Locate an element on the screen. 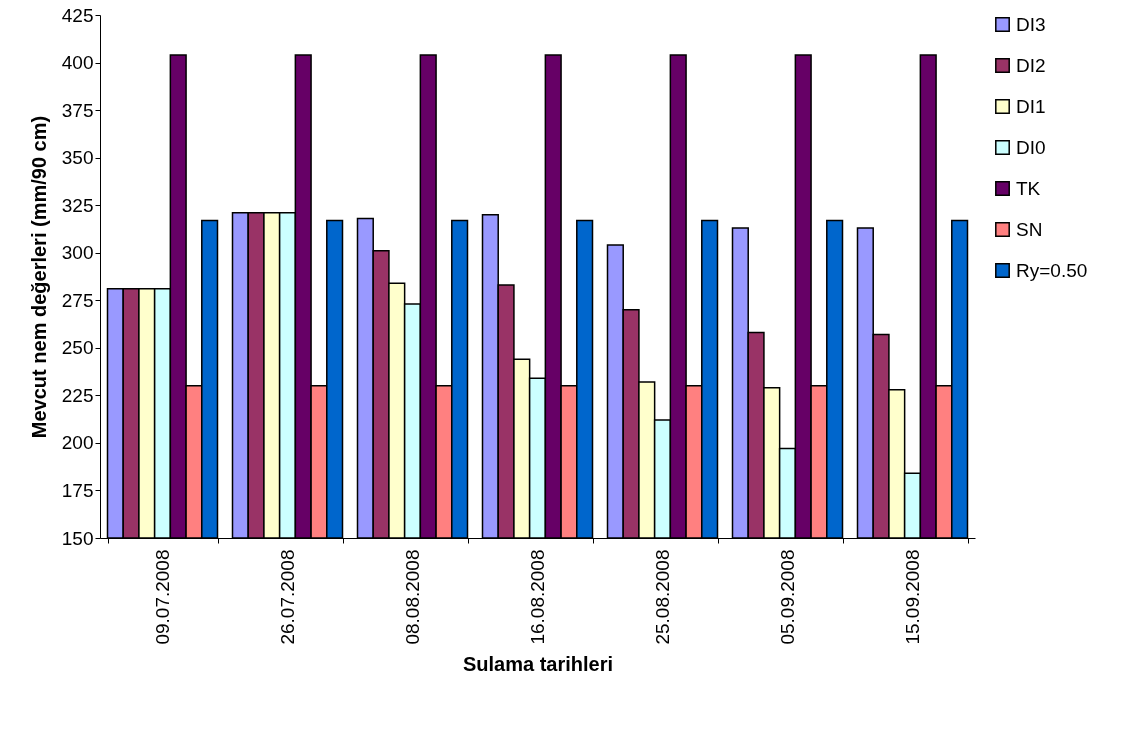  legend-label: SN is located at coordinates (1029, 229).